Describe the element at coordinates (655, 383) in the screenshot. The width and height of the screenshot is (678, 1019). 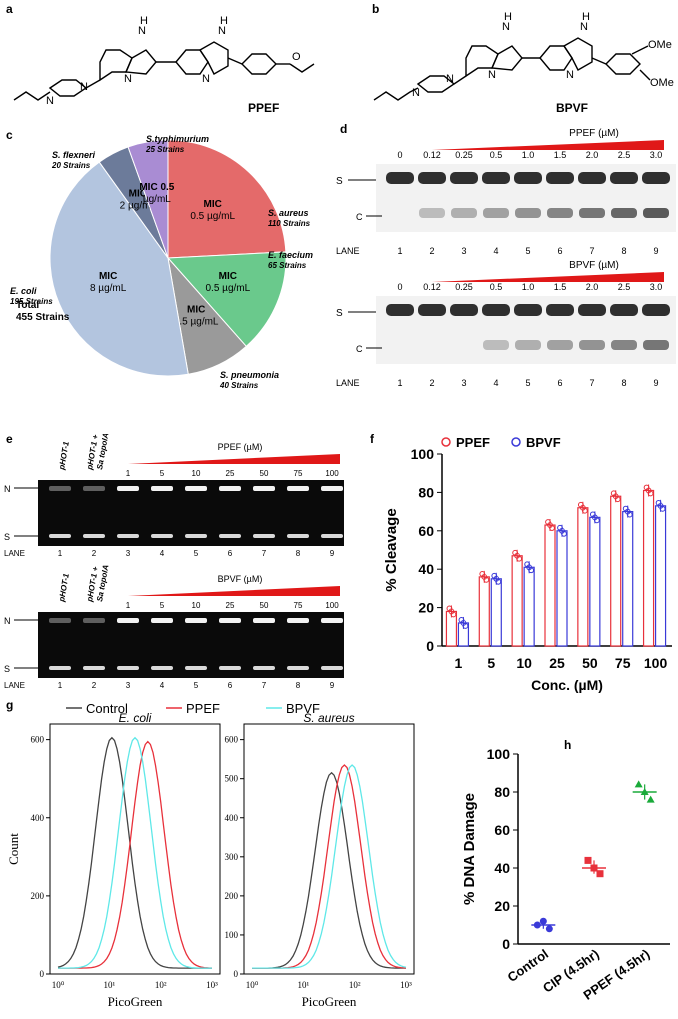
I see `lane-d-1-8: 9` at that location.